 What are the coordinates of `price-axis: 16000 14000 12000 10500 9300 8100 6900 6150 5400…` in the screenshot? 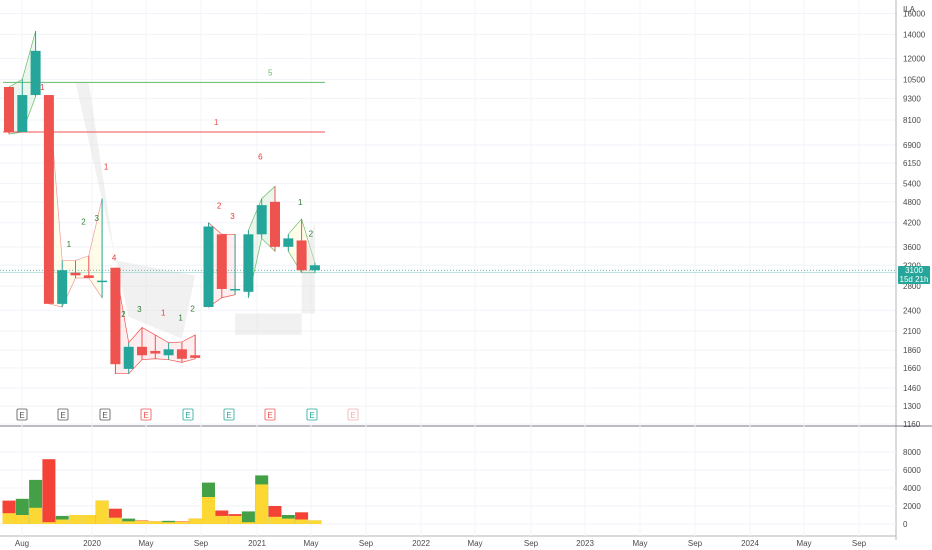 It's located at (914, 219).